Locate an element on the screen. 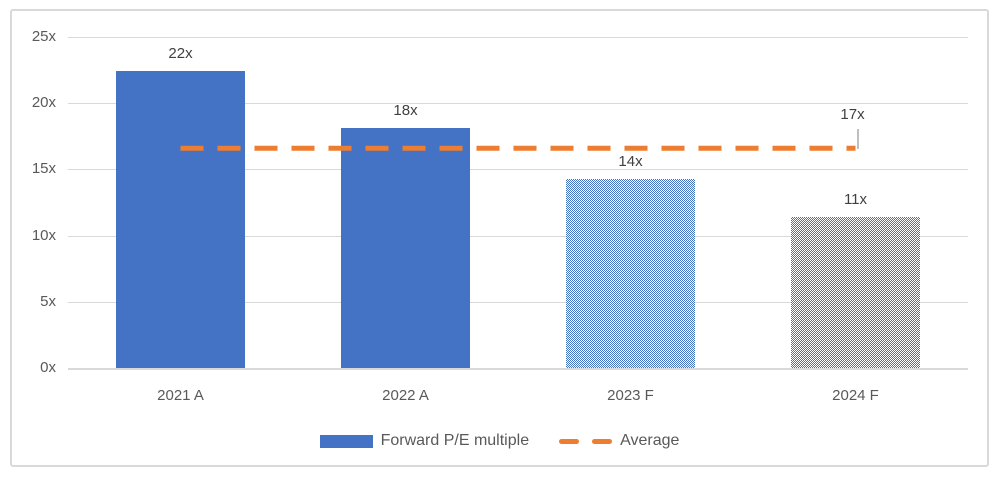 This screenshot has height=480, width=1003. legend-label-forward-pe-multiple: Forward P/E multiple is located at coordinates (455, 440).